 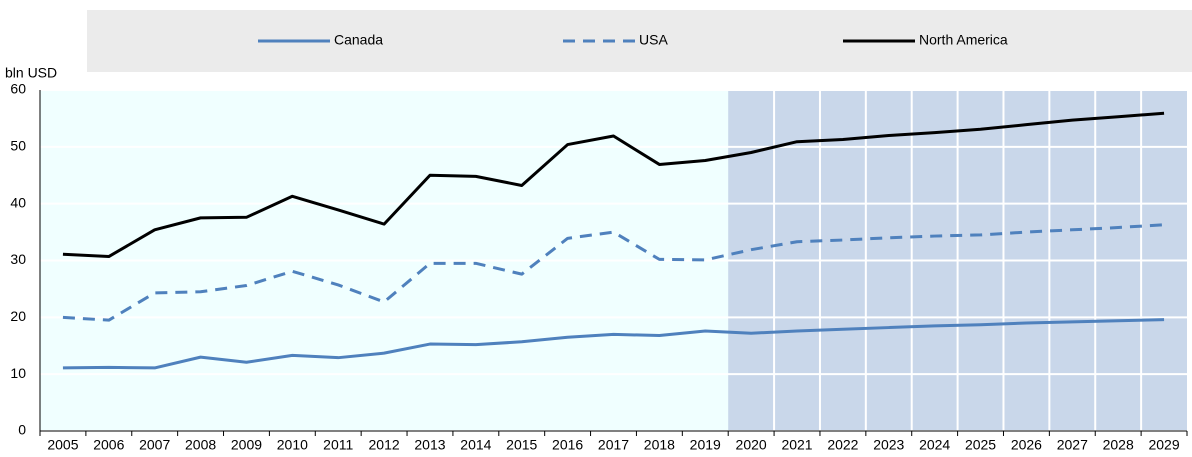 What do you see at coordinates (154, 445) in the screenshot?
I see `x-tick-label: 2007` at bounding box center [154, 445].